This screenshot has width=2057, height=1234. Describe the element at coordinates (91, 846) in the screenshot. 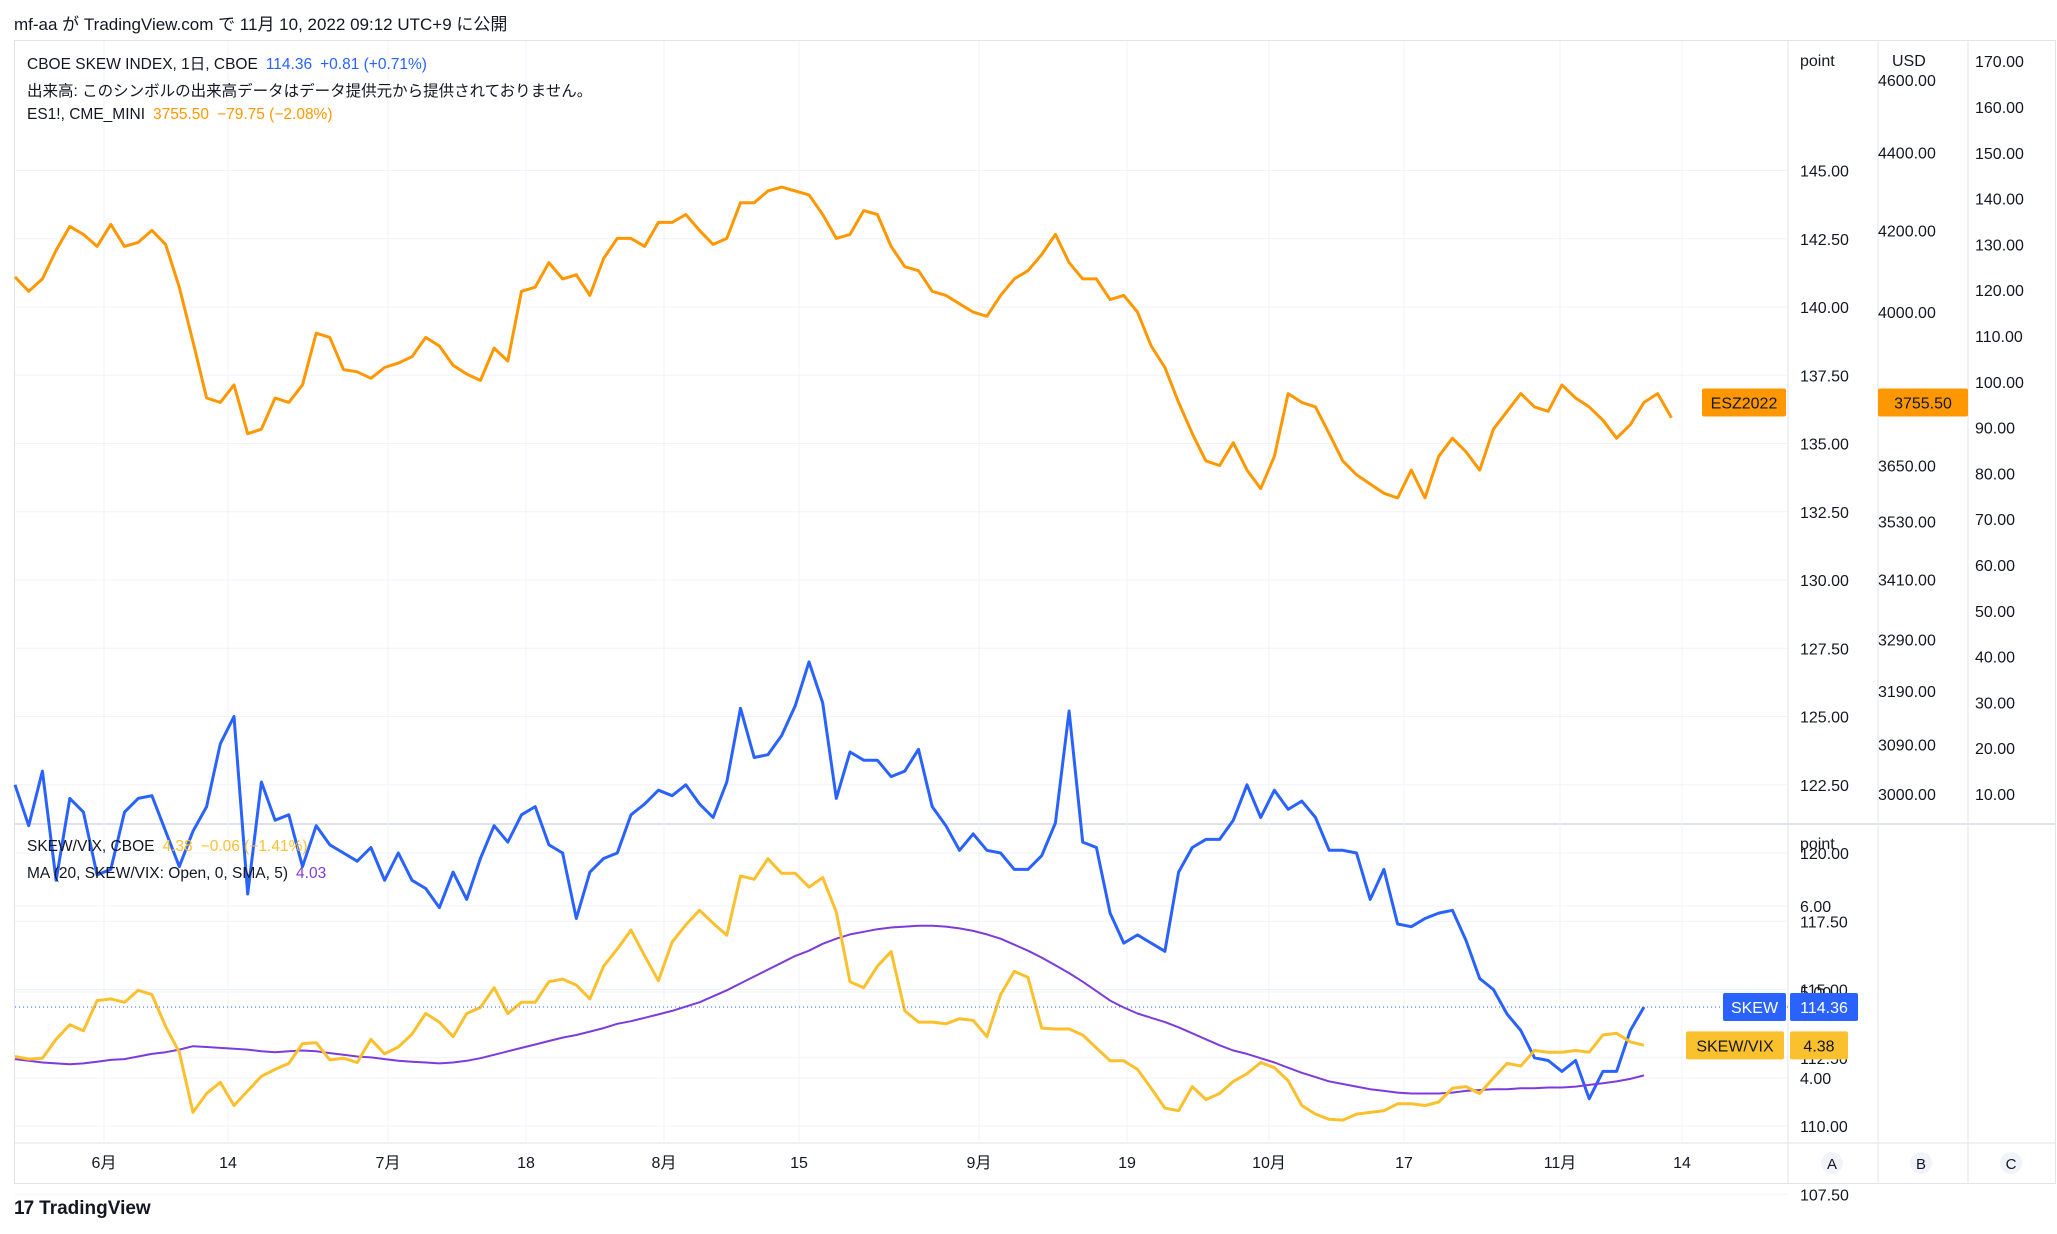

I see `legend-ratio-name: SKEW/VIX, CBOE` at that location.